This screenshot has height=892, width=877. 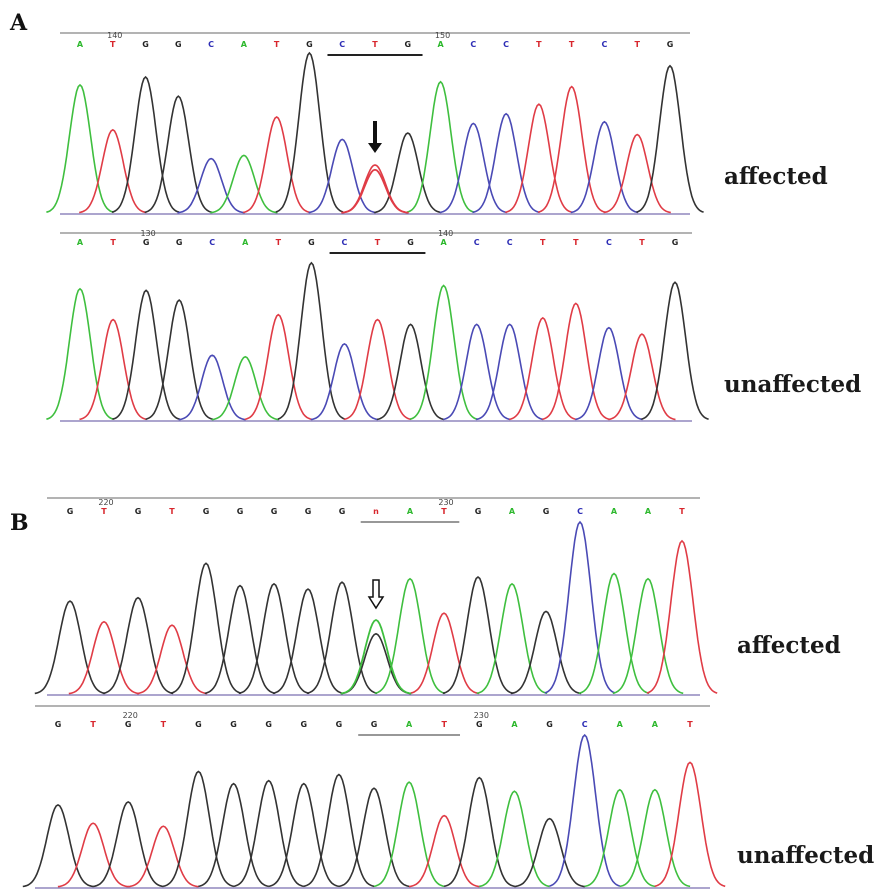 What do you see at coordinates (806, 855) in the screenshot?
I see `status-label-b-unaffected: unaffected` at bounding box center [806, 855].